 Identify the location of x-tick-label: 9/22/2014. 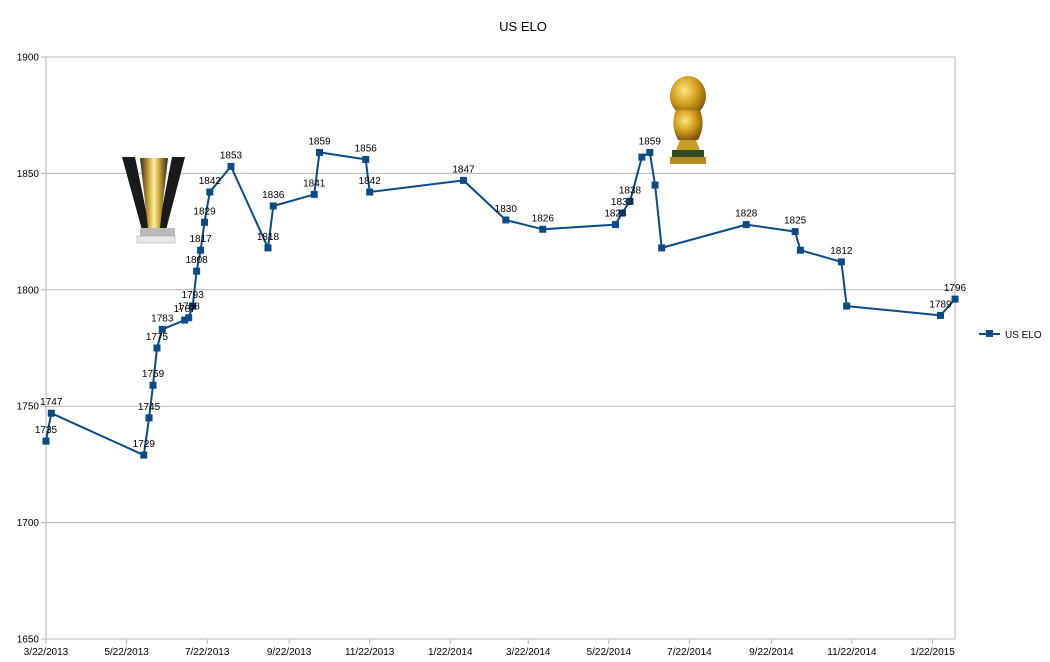
(771, 652).